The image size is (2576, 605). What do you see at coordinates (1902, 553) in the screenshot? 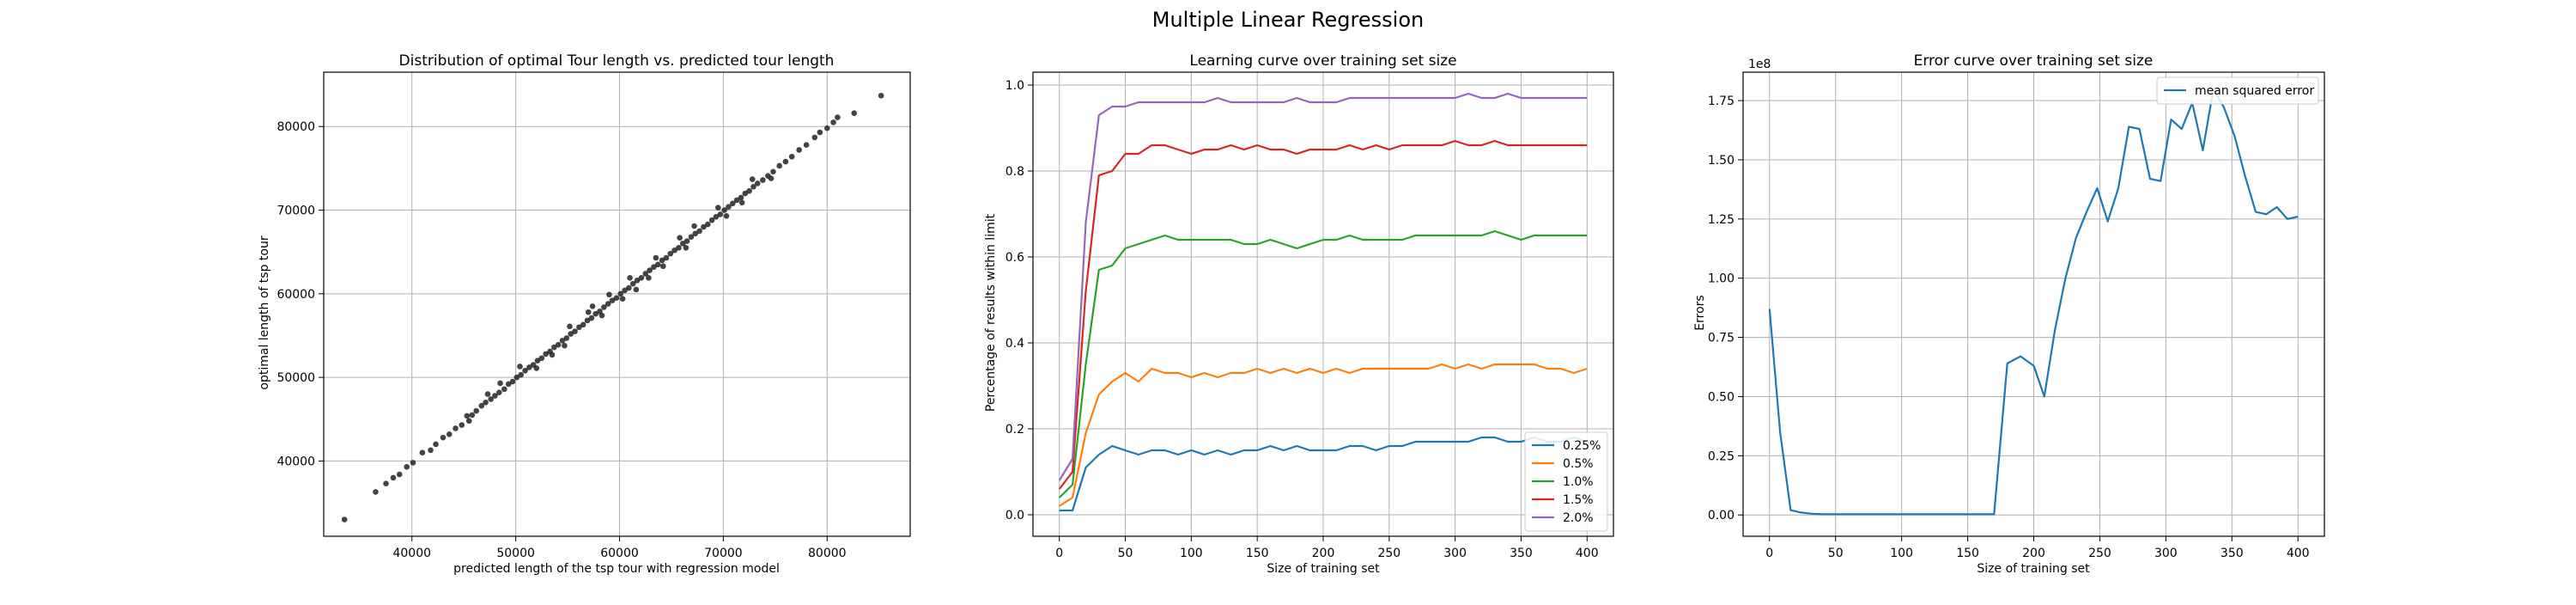
I see `error-curve-x-tick-label: 100` at bounding box center [1902, 553].